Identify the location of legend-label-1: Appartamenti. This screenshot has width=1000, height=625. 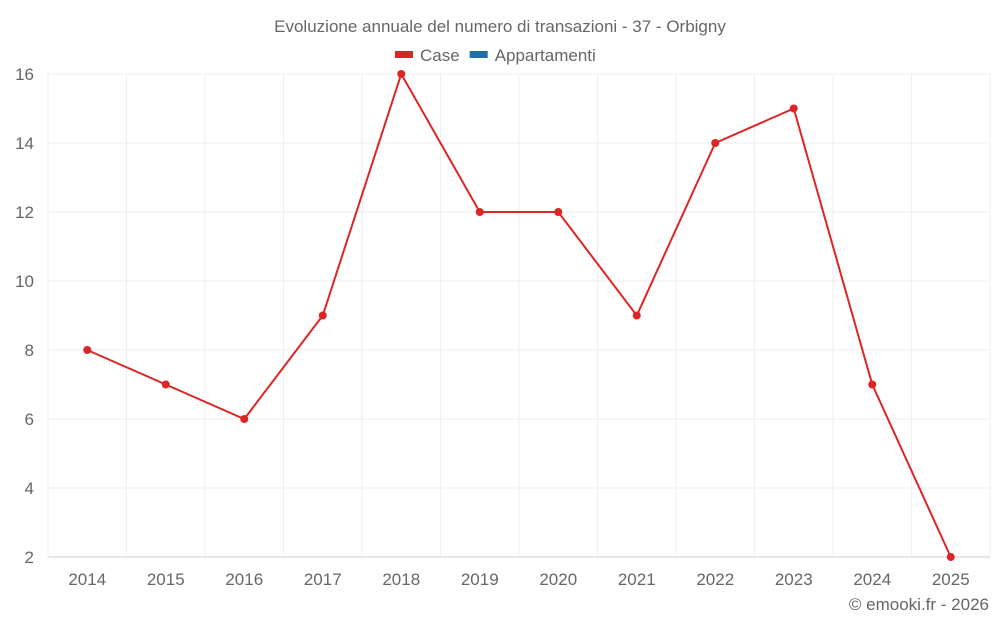
(545, 55).